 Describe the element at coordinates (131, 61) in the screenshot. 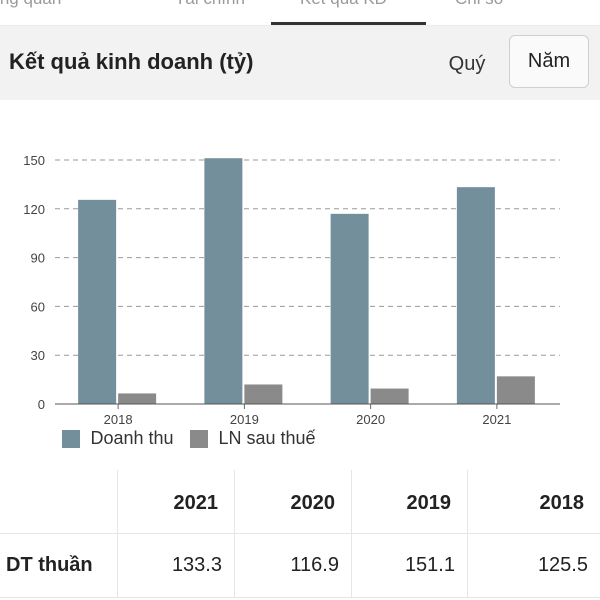

I see `section-title: Kết quả kinh doanh (tỷ)` at that location.